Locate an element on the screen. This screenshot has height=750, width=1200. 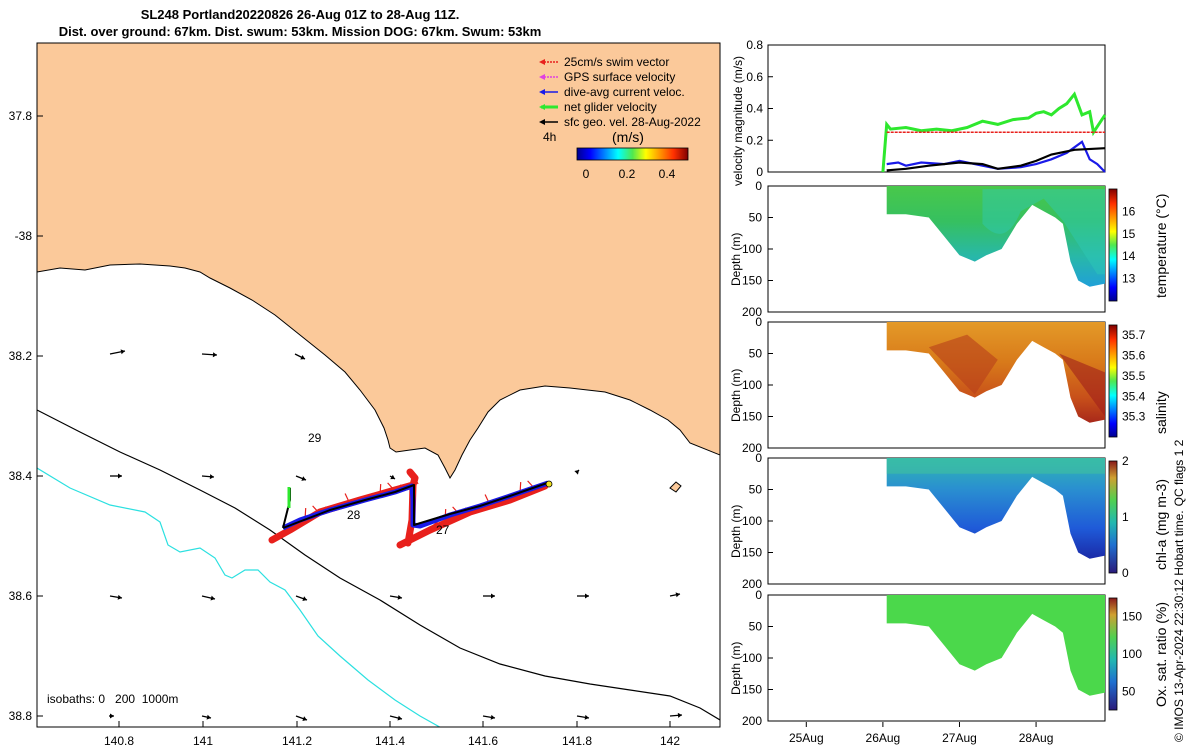
map-latitude-ticks: 37.8 -38 38.2 38.4 38.6 38.8 is located at coordinates (26, 416).